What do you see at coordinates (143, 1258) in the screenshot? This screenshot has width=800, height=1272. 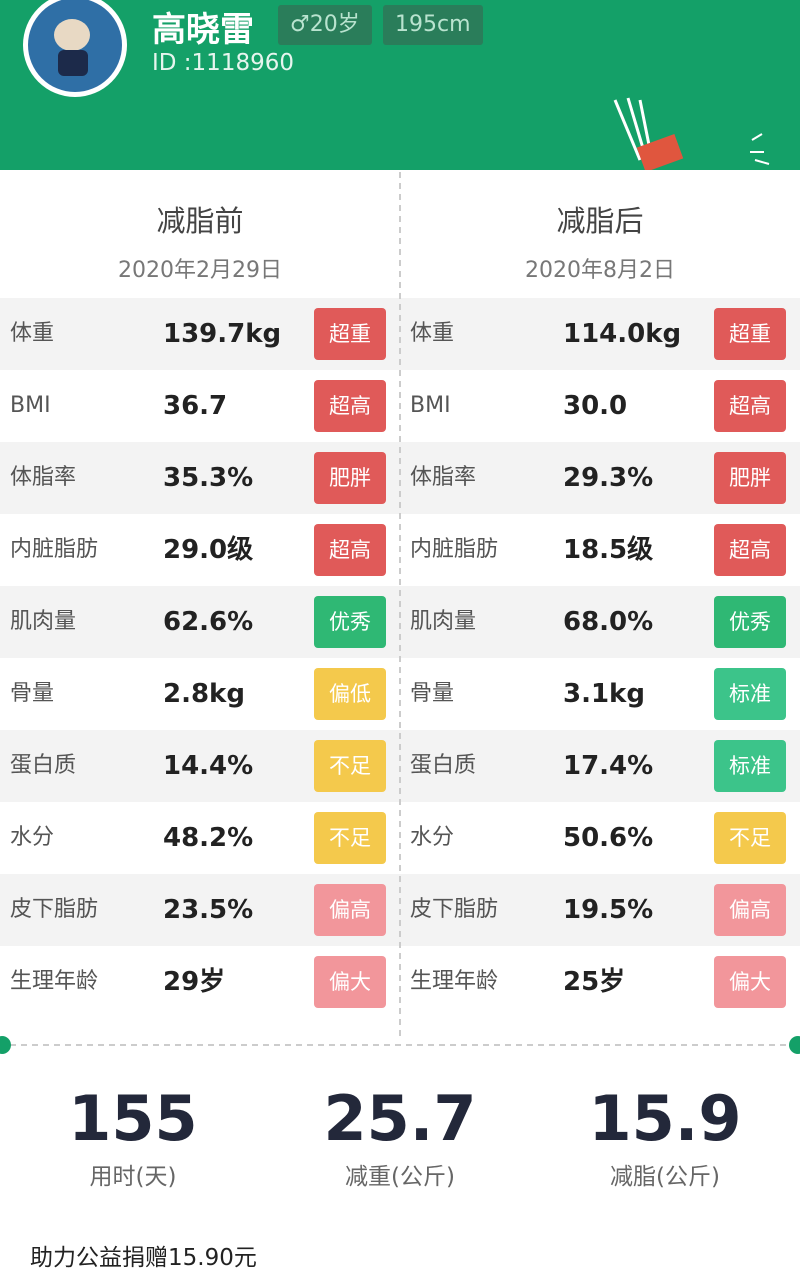 I see `footer-note: 助力公益捐赠15.90元` at bounding box center [143, 1258].